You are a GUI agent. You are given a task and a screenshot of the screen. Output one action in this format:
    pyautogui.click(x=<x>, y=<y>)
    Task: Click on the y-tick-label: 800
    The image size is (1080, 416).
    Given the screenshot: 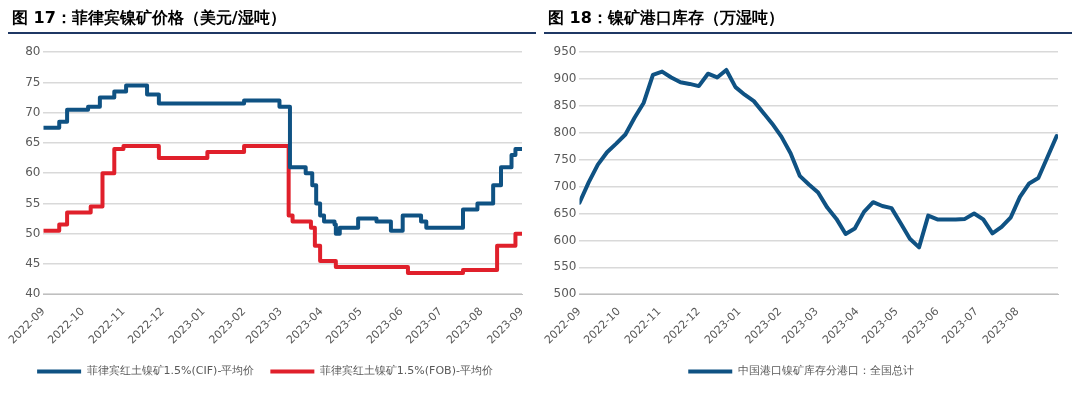 What is the action you would take?
    pyautogui.click(x=565, y=131)
    